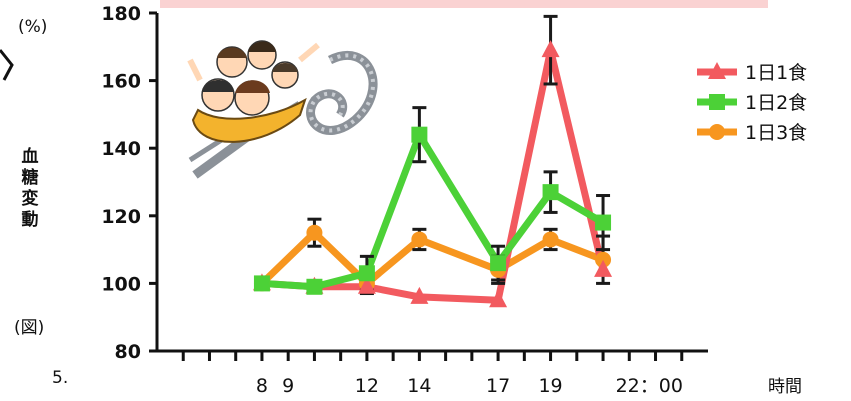 The image size is (851, 401). Describe the element at coordinates (30, 156) in the screenshot. I see `y-axis-label-char: 血` at that location.